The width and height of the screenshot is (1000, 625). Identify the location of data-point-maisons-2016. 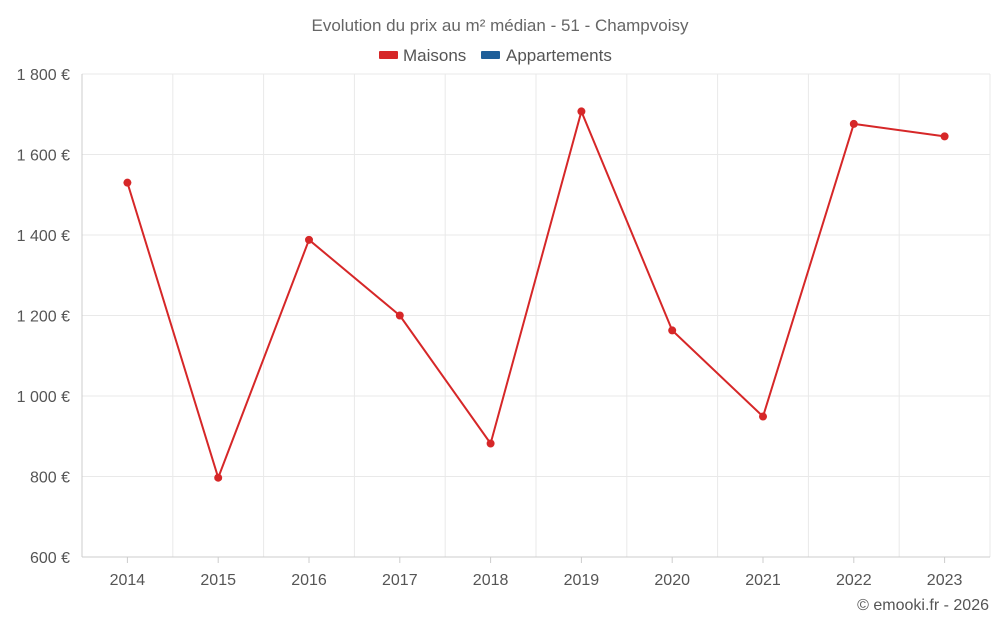
(309, 239).